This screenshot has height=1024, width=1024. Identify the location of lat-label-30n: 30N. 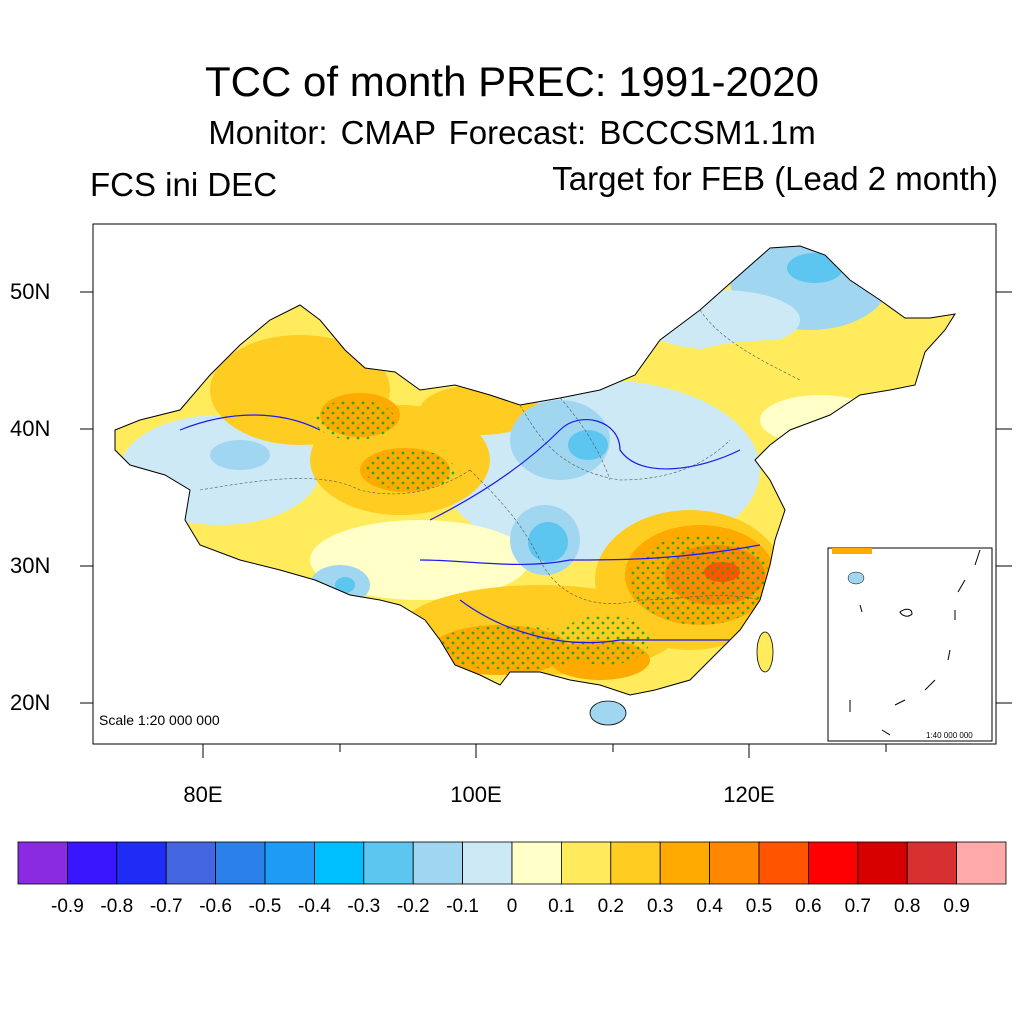
(30, 565).